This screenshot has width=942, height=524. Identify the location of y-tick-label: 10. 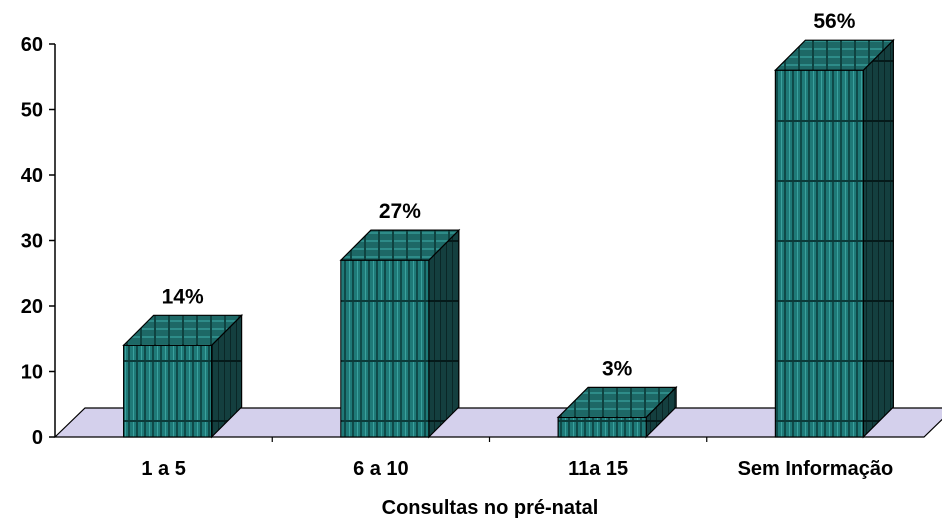
(32, 373).